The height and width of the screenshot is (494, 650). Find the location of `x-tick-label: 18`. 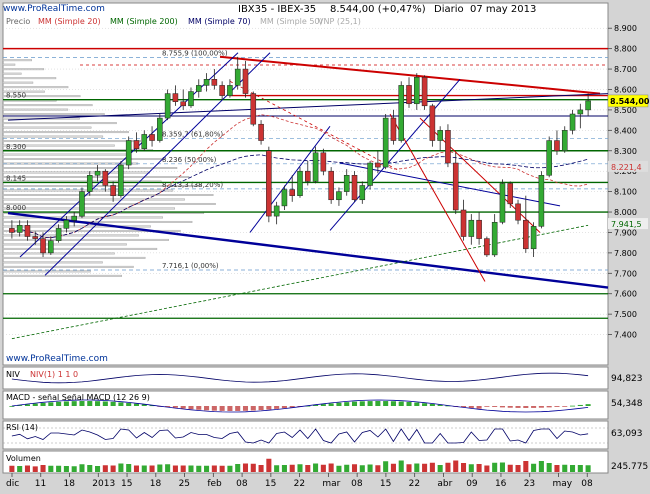

x-tick-label: 18 is located at coordinates (70, 484).